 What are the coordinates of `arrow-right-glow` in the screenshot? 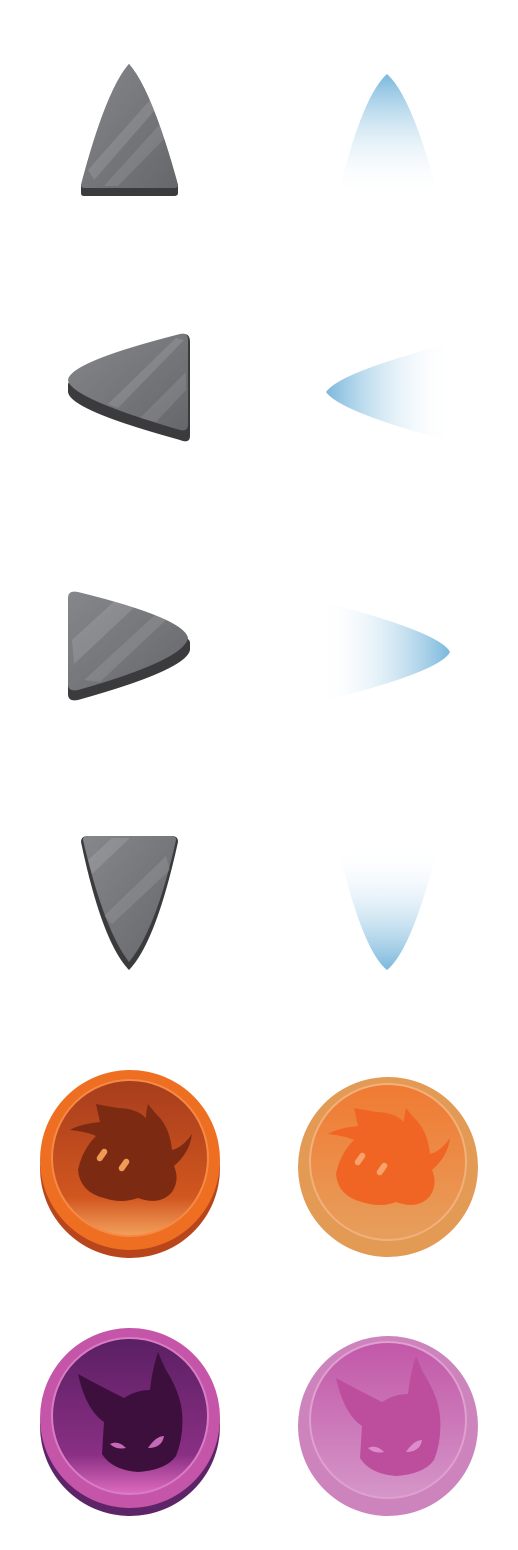 It's located at (385, 651).